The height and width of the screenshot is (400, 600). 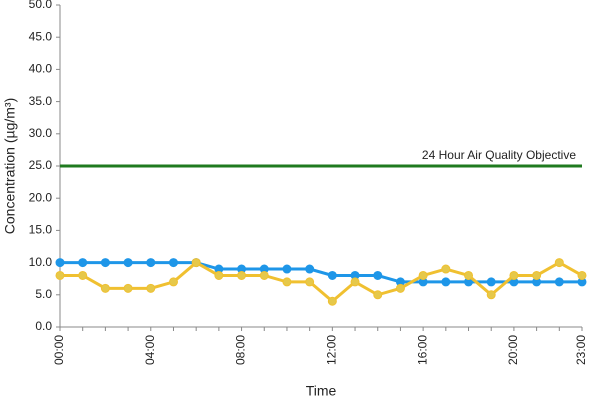 What do you see at coordinates (41, 133) in the screenshot?
I see `y-tick-label: 30.0` at bounding box center [41, 133].